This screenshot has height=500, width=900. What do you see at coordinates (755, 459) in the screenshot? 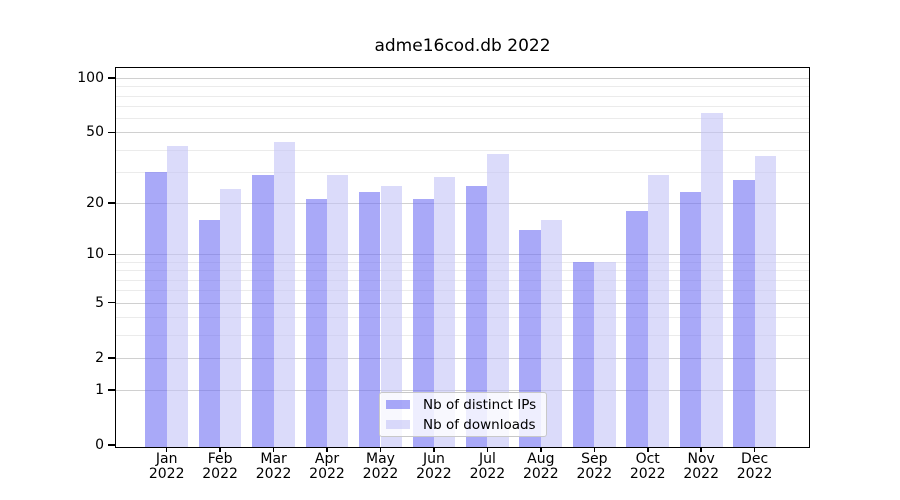
I see `x-tick-month: Dec` at bounding box center [755, 459].